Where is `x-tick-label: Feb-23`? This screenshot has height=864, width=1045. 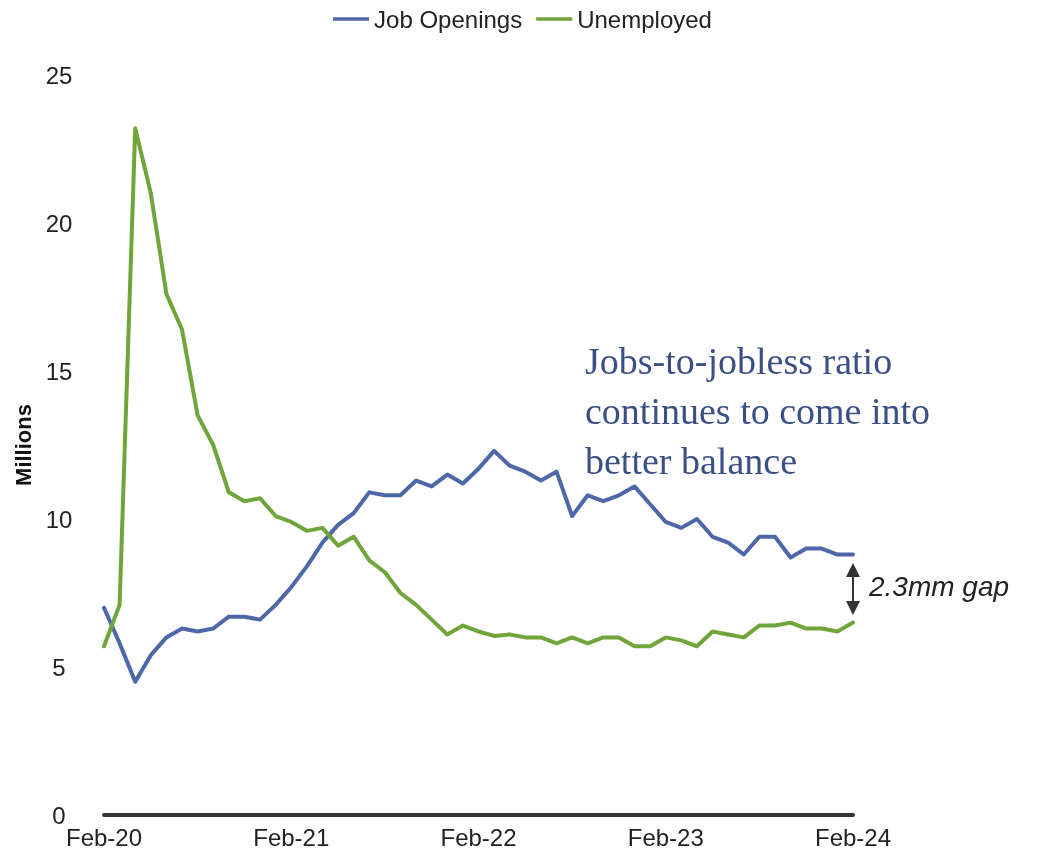
x-tick-label: Feb-23 is located at coordinates (665, 837).